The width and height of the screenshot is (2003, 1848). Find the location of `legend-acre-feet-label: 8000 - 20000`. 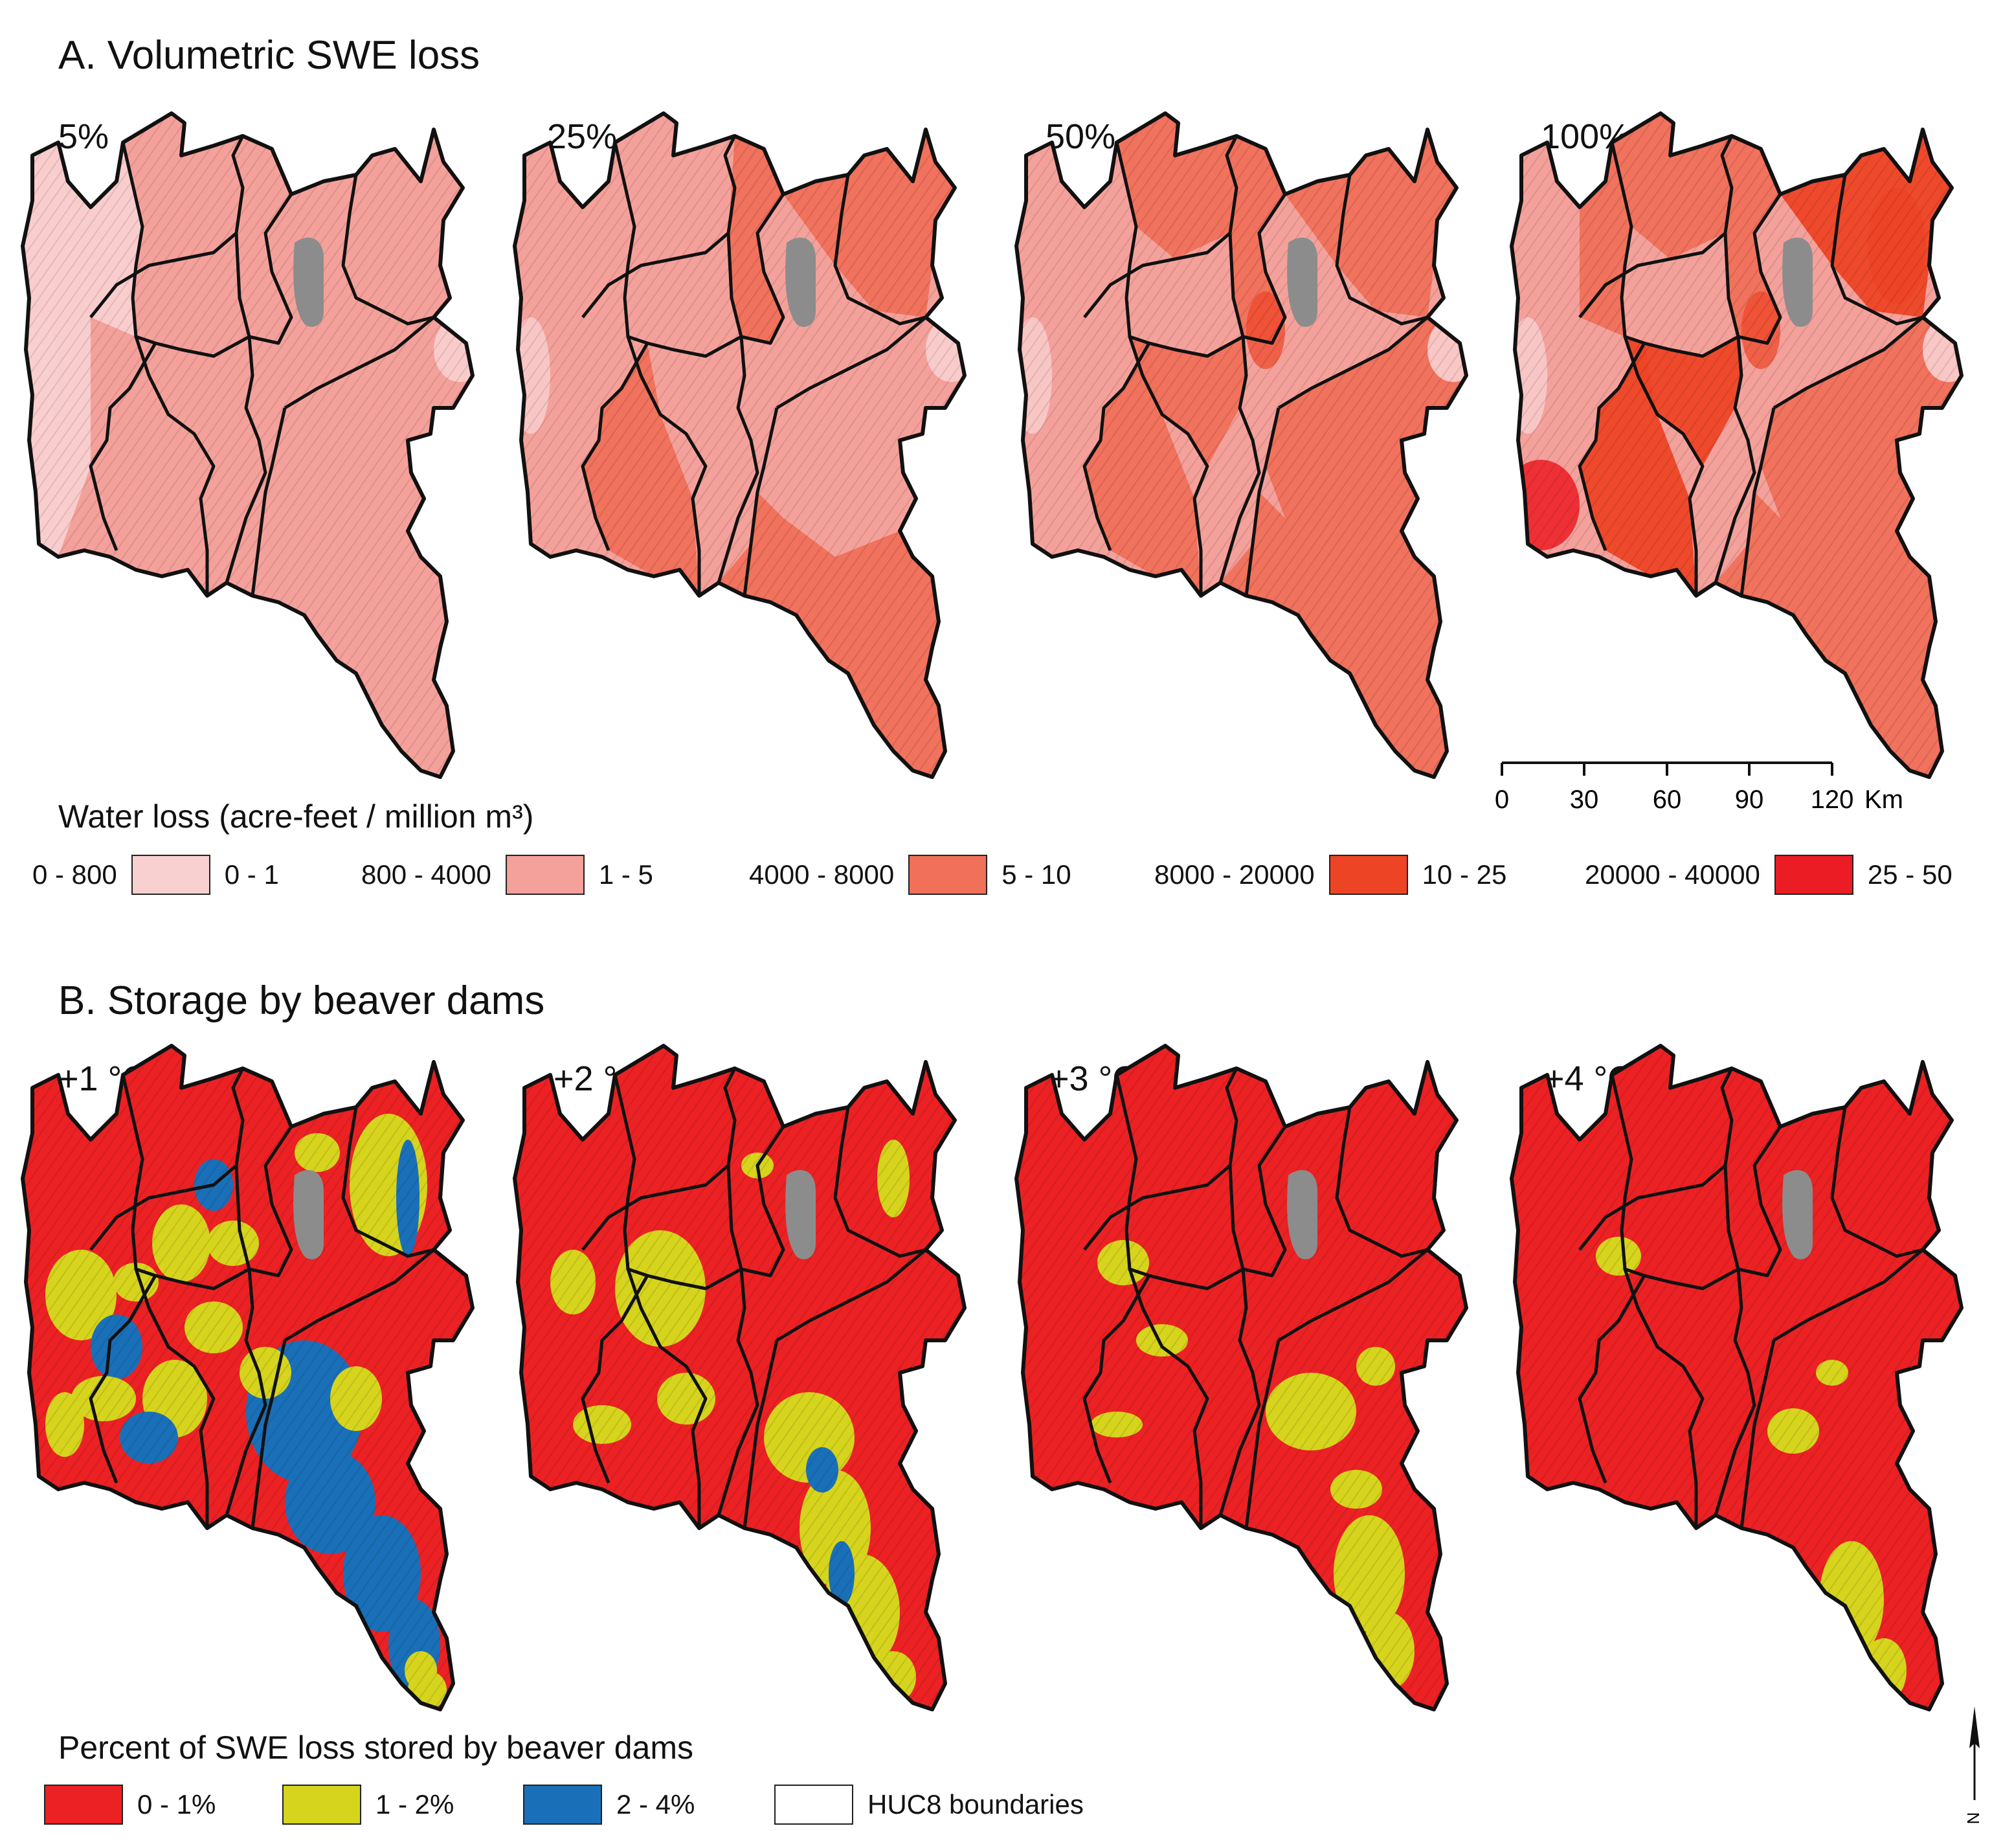

legend-acre-feet-label: 8000 - 20000 is located at coordinates (1234, 875).